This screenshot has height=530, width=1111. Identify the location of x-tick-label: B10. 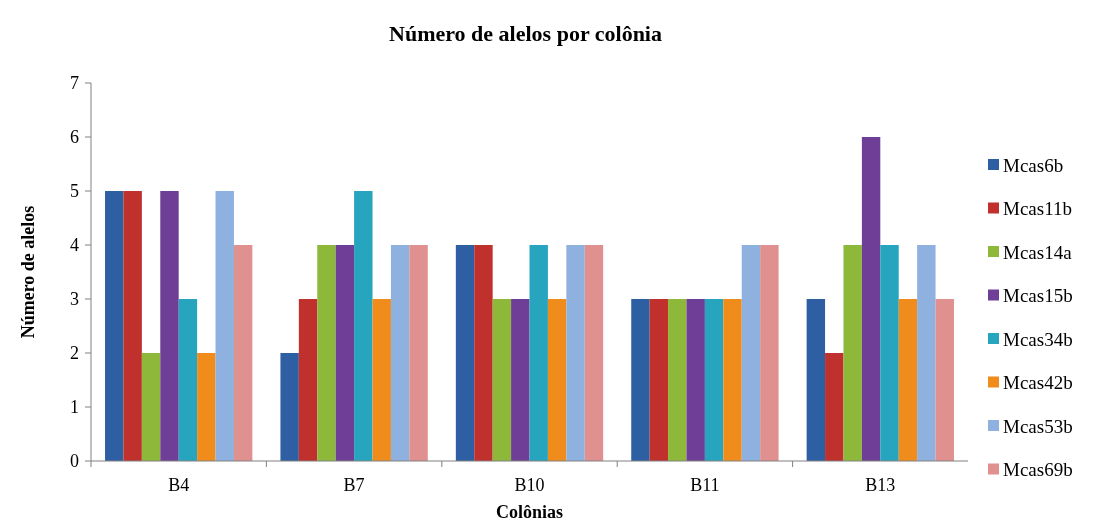
(529, 485).